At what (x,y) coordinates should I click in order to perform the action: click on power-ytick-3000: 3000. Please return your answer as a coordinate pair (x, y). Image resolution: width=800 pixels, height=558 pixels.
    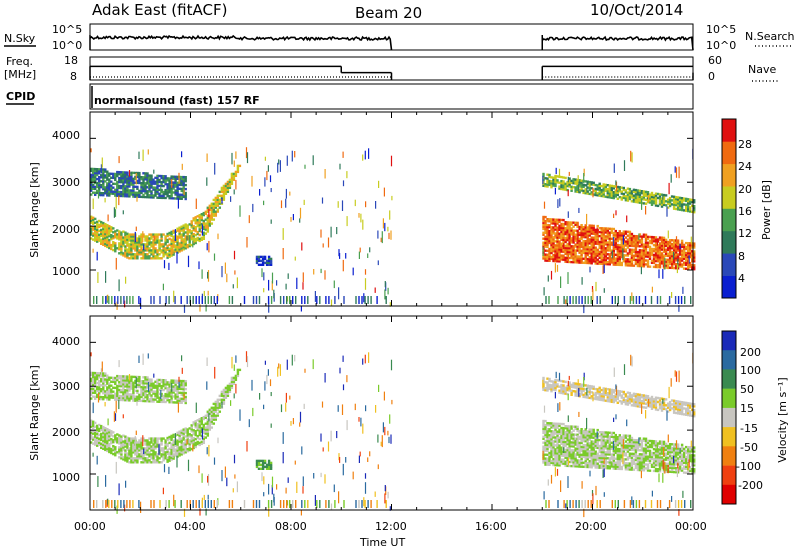
    Looking at the image, I should click on (66, 182).